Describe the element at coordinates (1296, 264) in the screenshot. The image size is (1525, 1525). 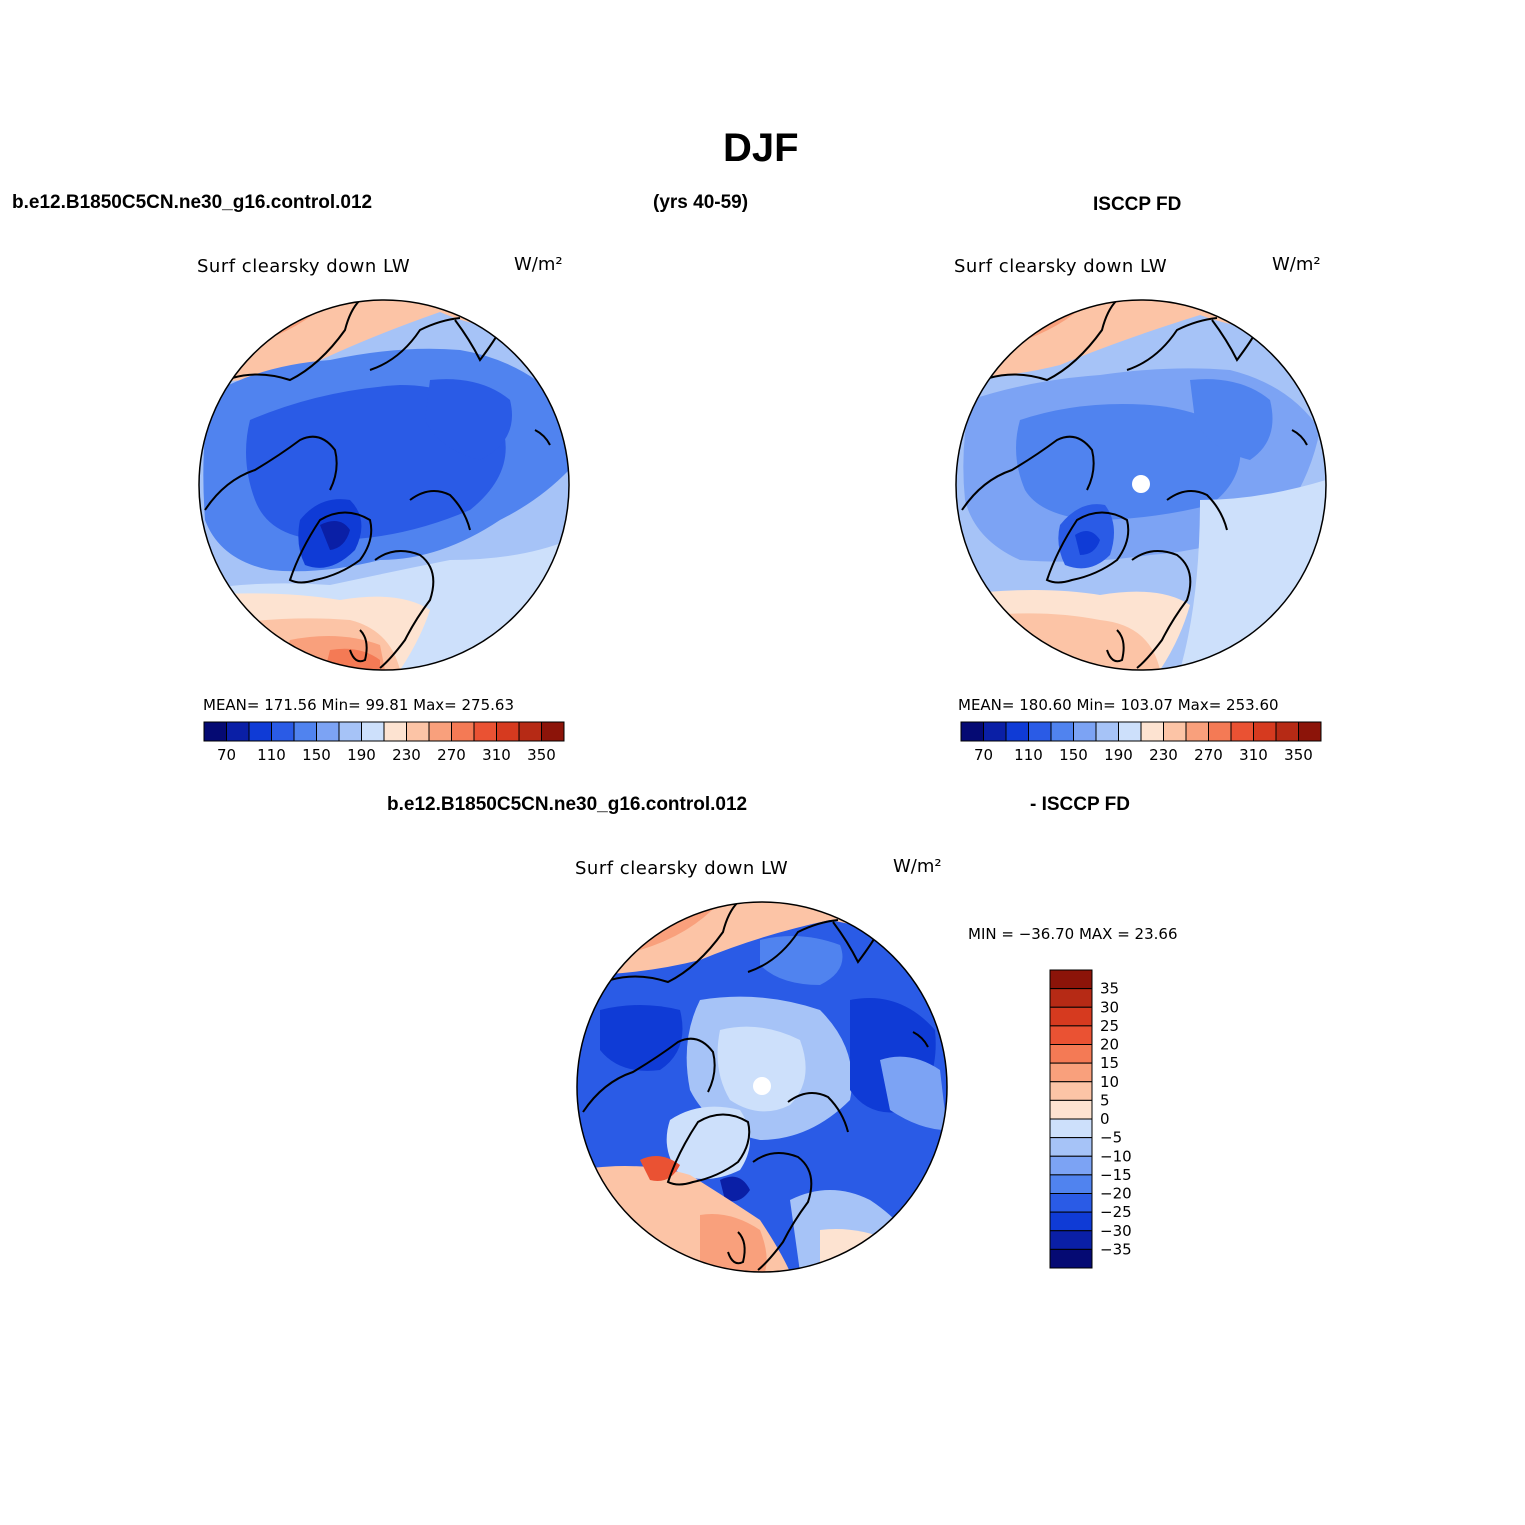
I see `obs-units-label: W/m²` at that location.